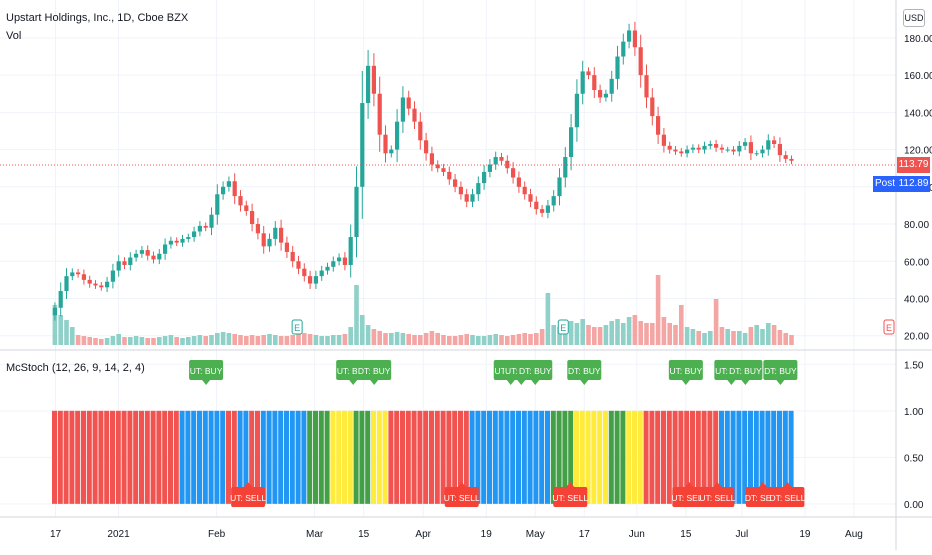 The width and height of the screenshot is (932, 555). What do you see at coordinates (14, 36) in the screenshot?
I see `volume-label: Vol` at bounding box center [14, 36].